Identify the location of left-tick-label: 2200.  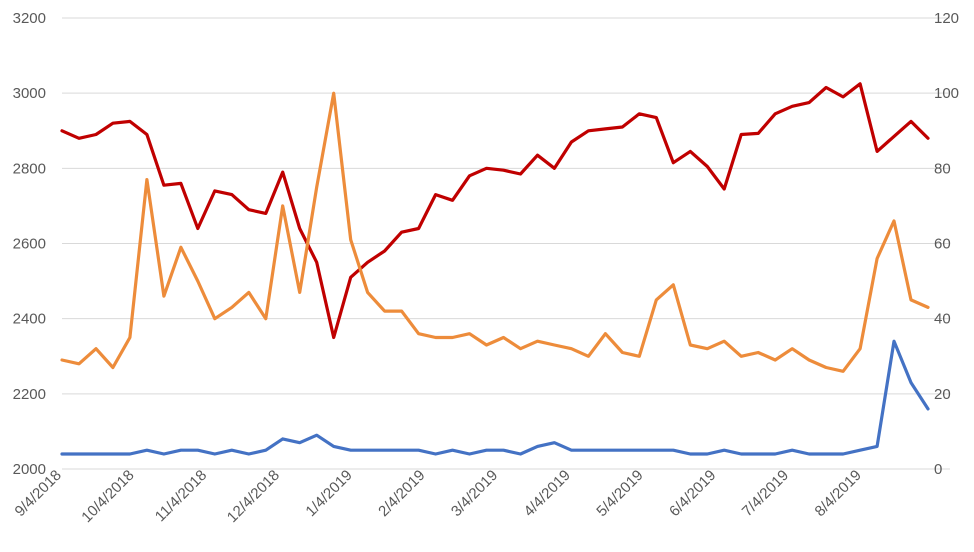
(29, 394).